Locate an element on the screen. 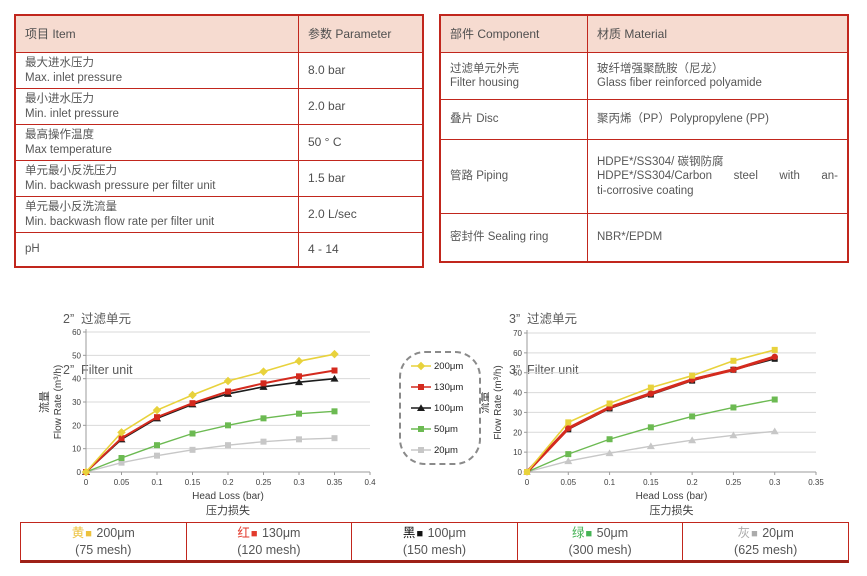 The width and height of the screenshot is (867, 576). mesh-size-label: 黑■ 100μm is located at coordinates (434, 533).